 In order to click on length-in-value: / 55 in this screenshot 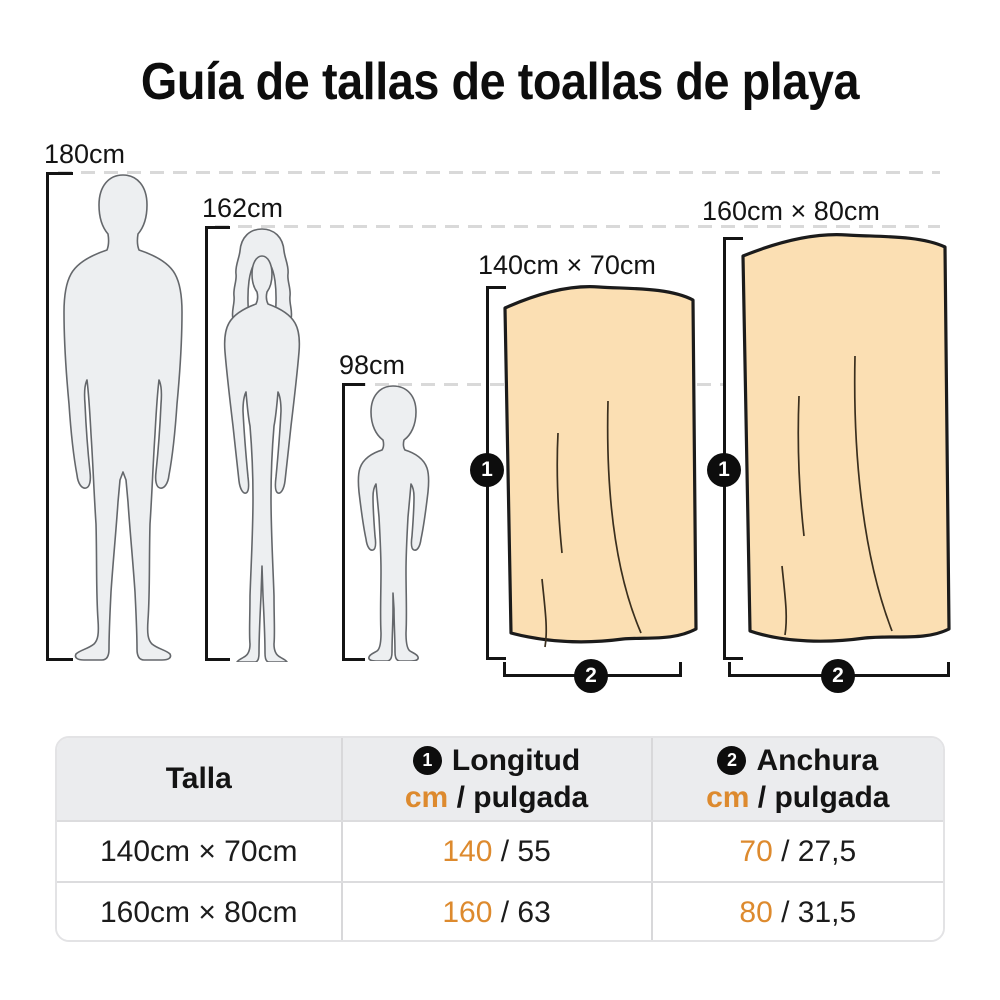, I will do `click(521, 851)`.